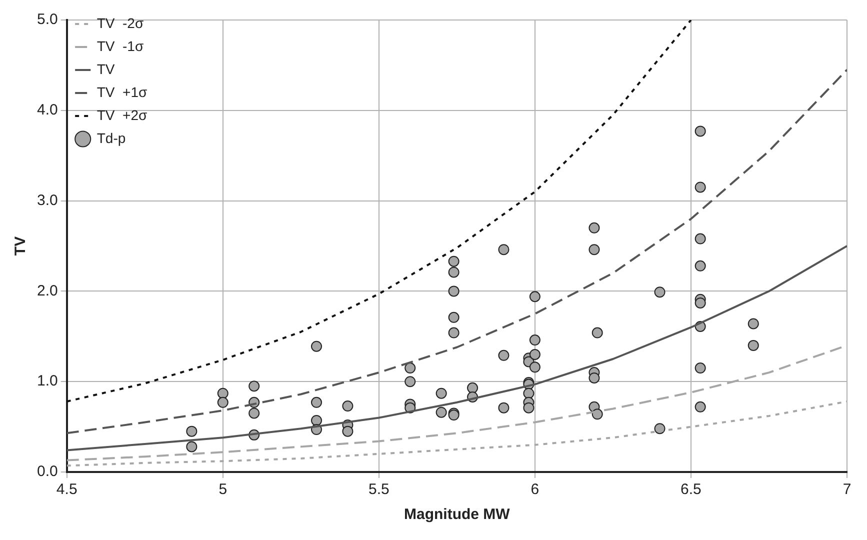 This screenshot has height=540, width=867. I want to click on legend-label: TV +1σ, so click(122, 92).